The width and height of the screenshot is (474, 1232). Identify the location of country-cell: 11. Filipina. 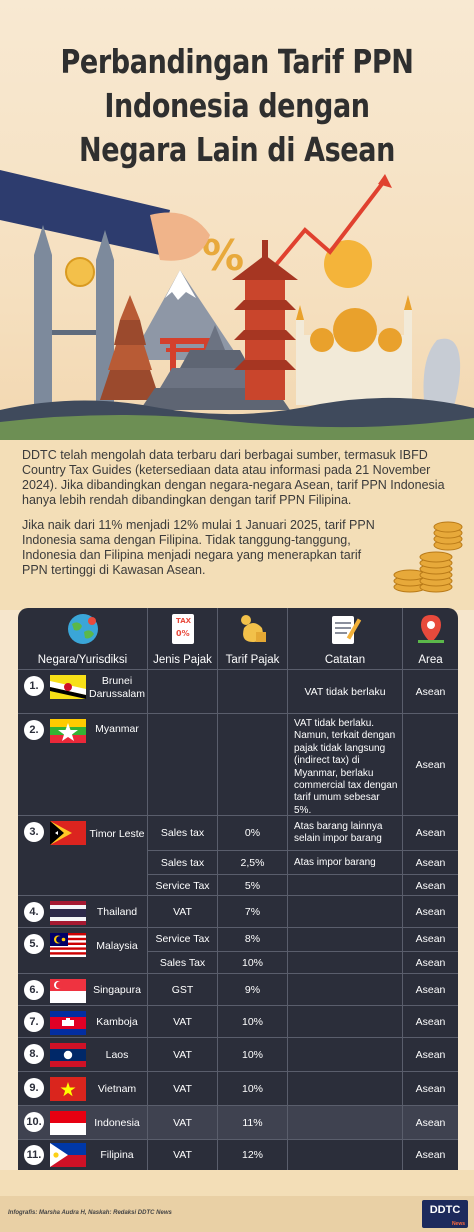
(83, 1155).